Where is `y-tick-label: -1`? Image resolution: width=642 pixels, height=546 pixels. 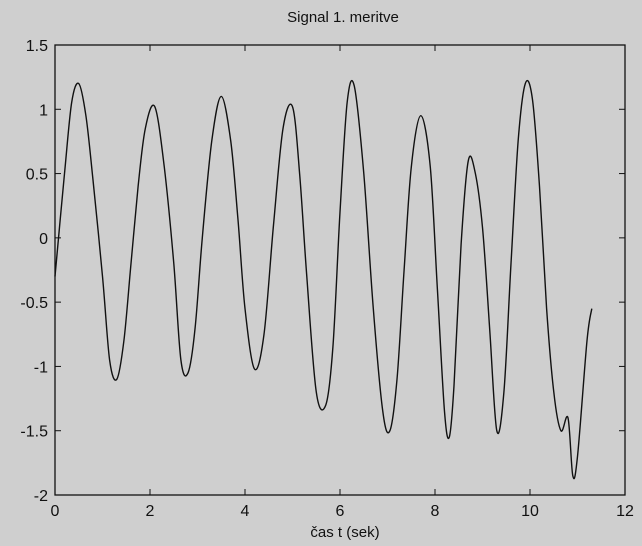 y-tick-label: -1 is located at coordinates (41, 367).